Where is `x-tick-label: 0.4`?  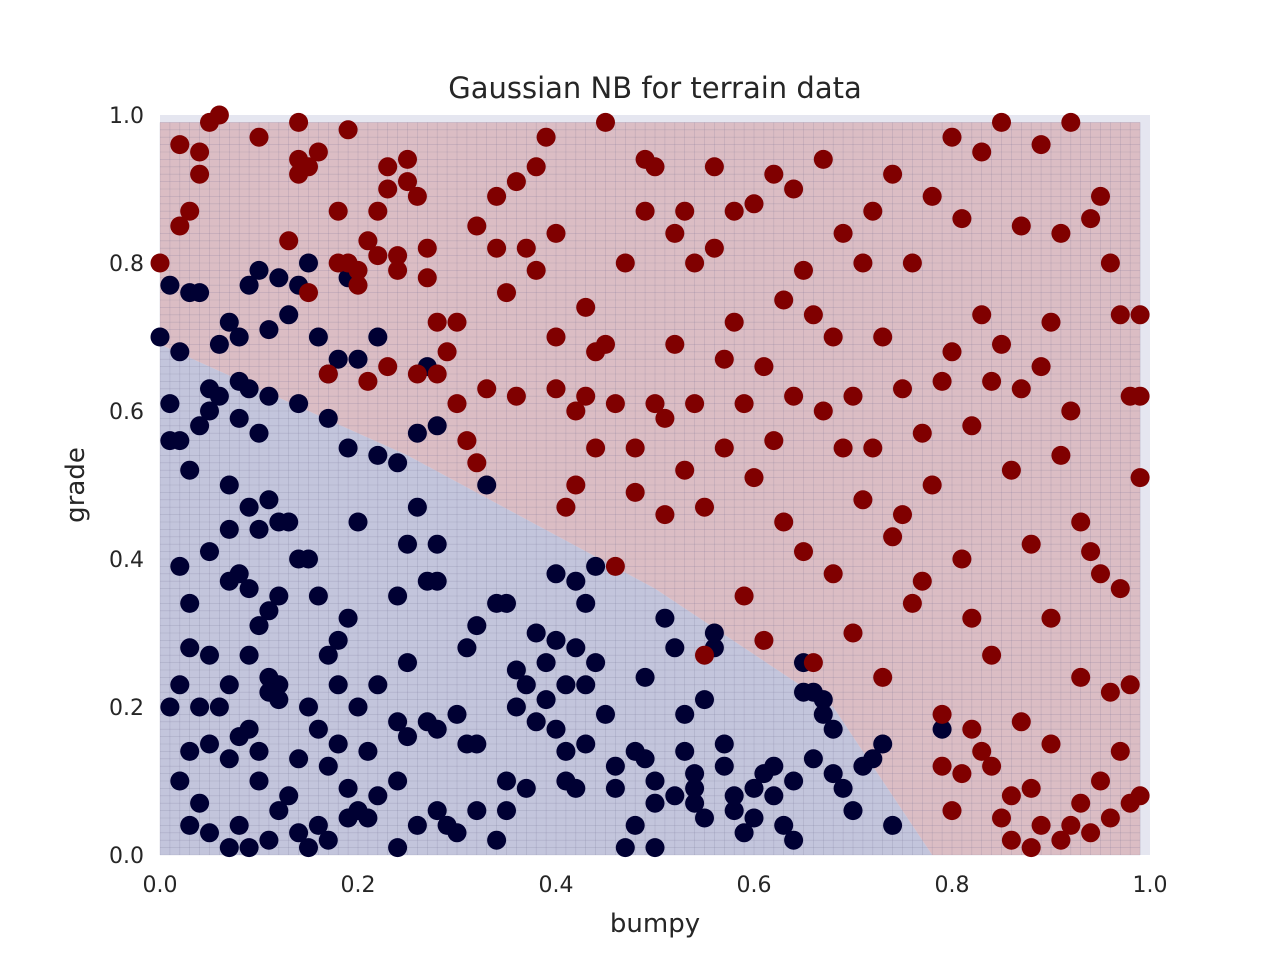
x-tick-label: 0.4 is located at coordinates (556, 885).